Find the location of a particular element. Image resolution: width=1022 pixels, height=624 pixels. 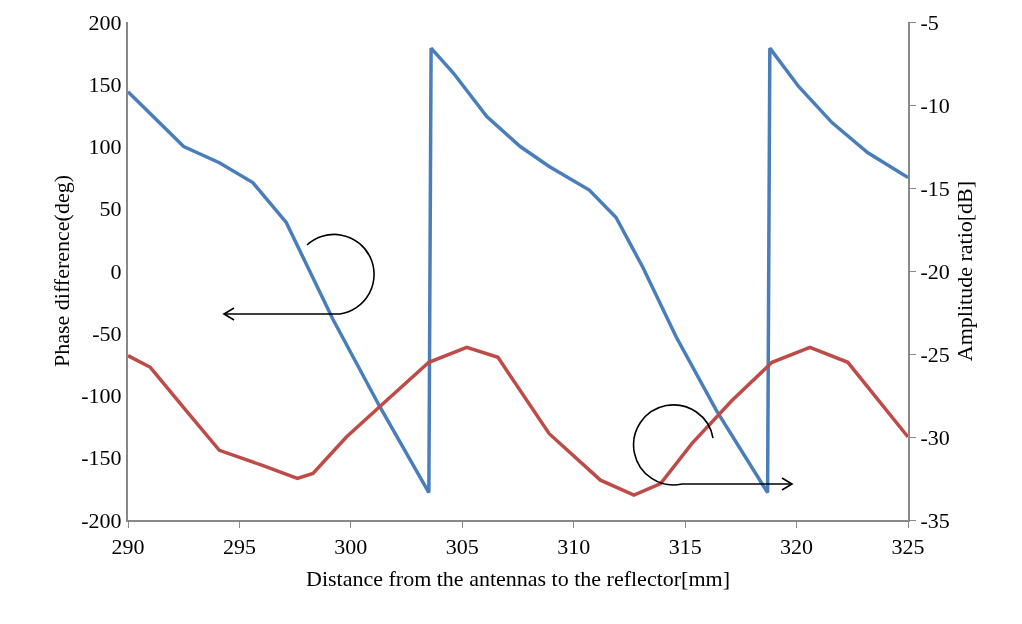

x-tick-label: 305 is located at coordinates (462, 547).